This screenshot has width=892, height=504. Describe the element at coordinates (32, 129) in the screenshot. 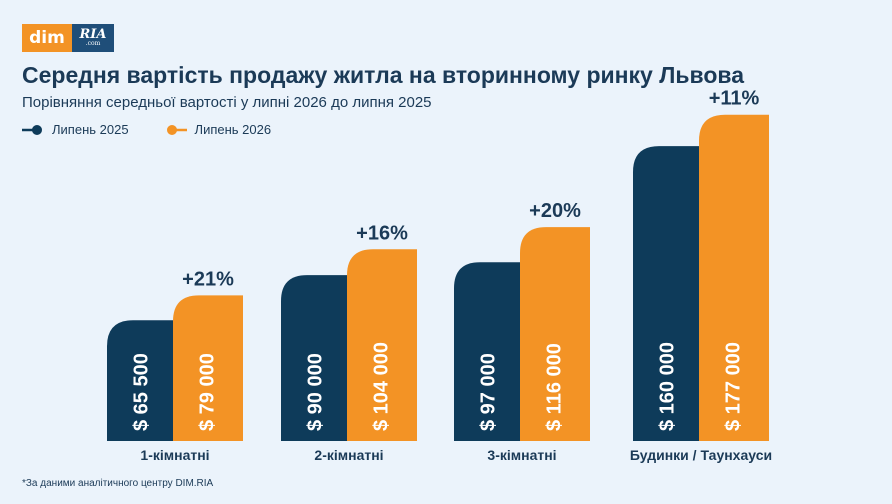

I see `legend-swatch-2025` at that location.